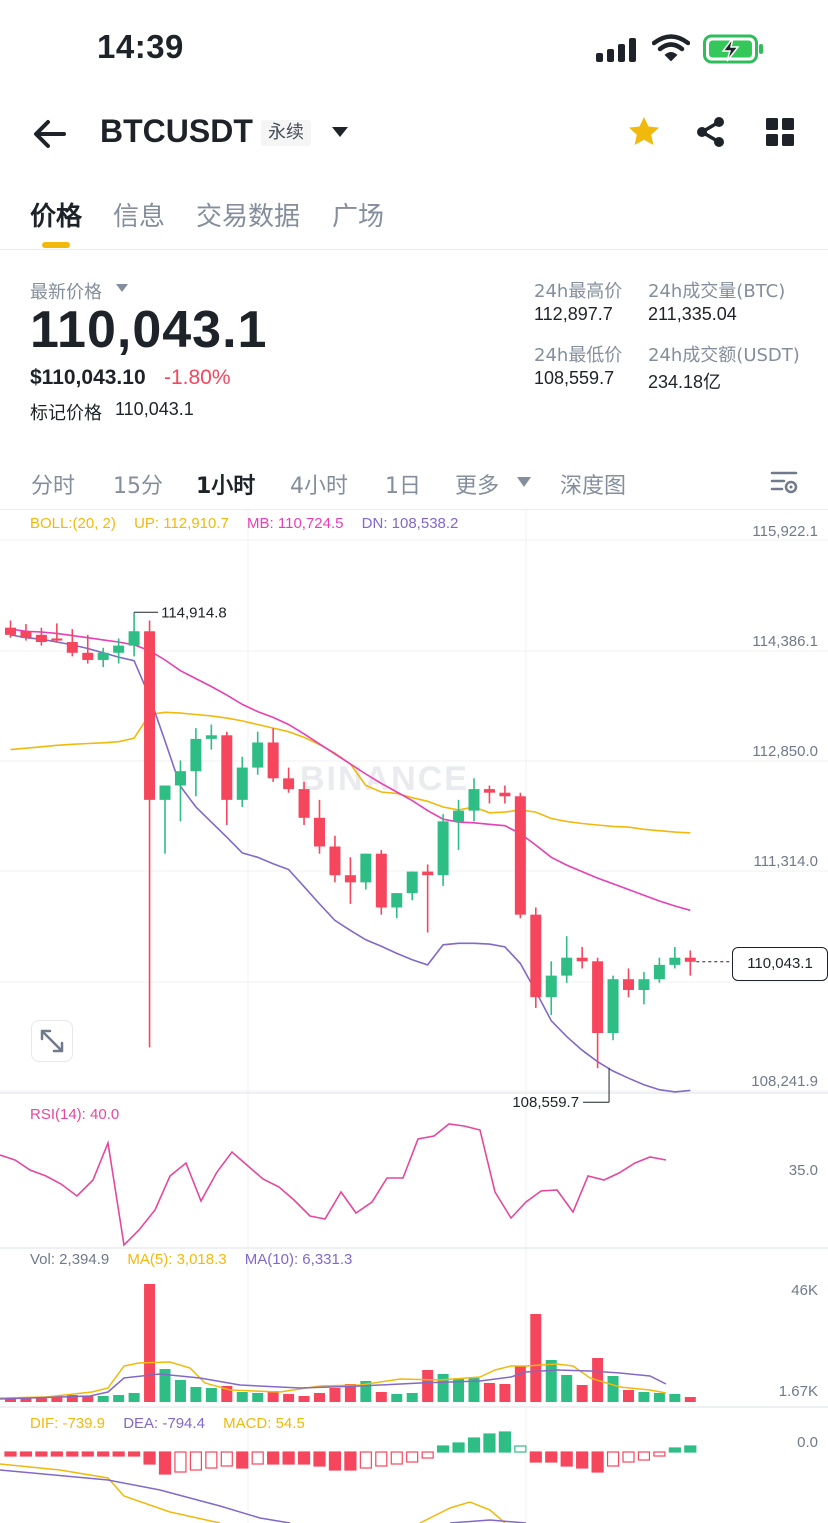  I want to click on chevron-down-icon, so click(340, 132).